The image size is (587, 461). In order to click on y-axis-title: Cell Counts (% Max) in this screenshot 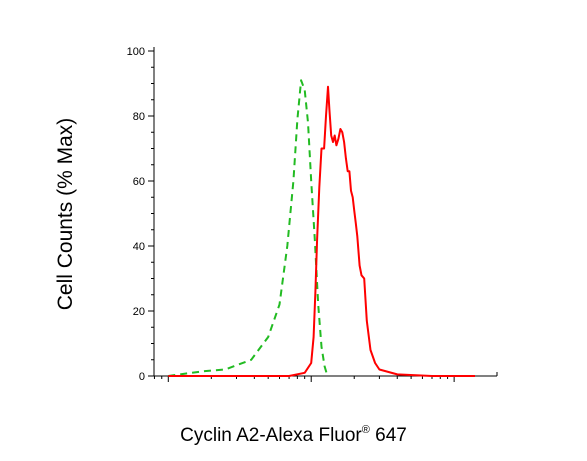, I will do `click(65, 214)`.